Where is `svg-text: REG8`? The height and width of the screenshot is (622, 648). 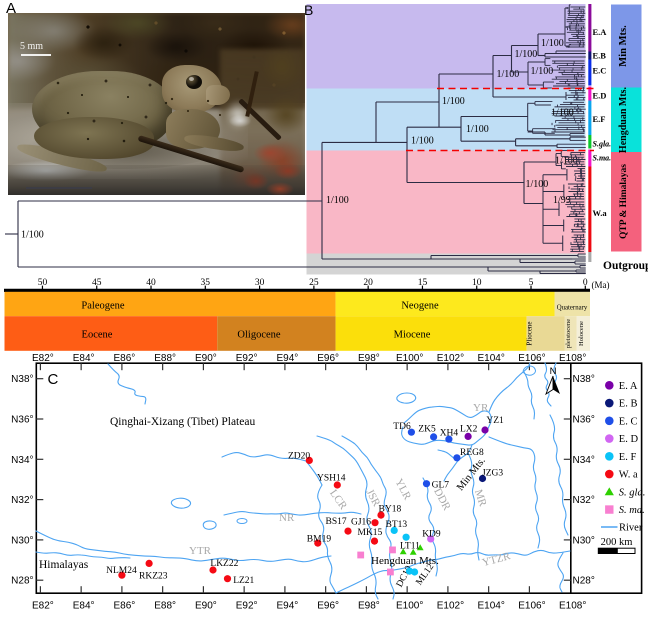
svg-text: REG8 is located at coordinates (472, 453).